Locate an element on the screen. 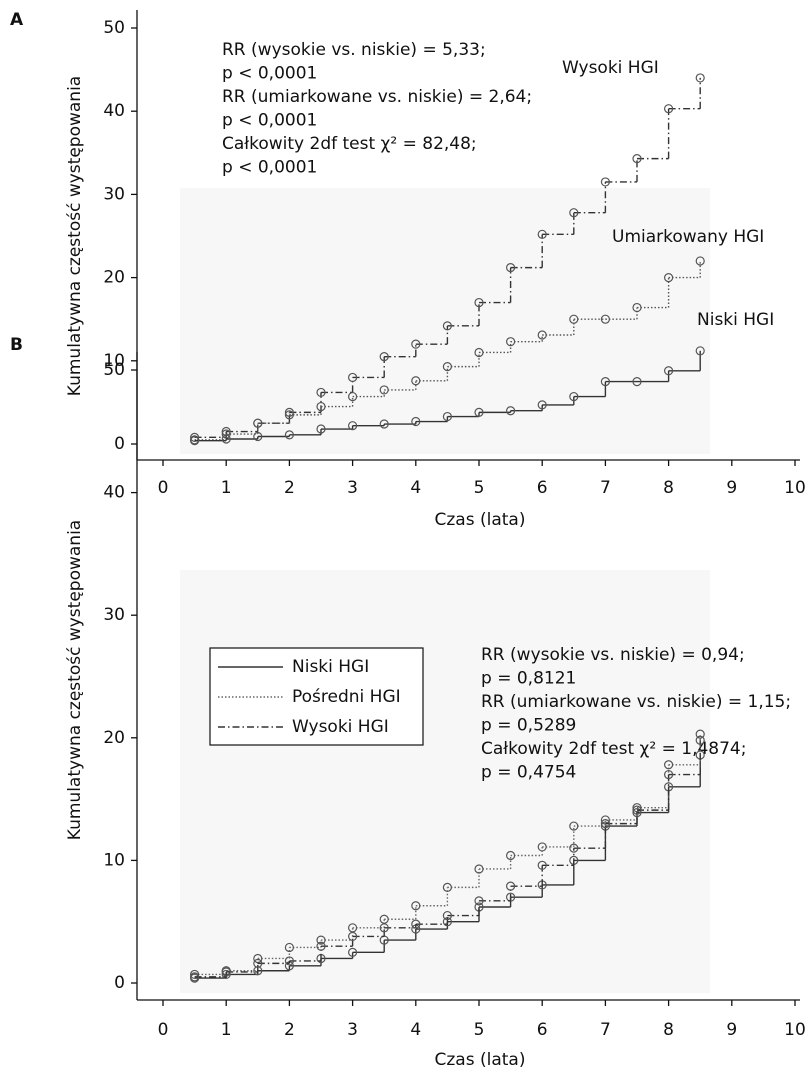  x-tick-label: 9 is located at coordinates (731, 488).